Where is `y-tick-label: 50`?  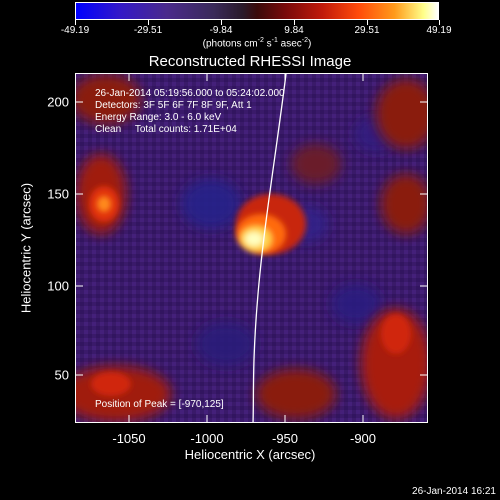 y-tick-label: 50 is located at coordinates (61, 375).